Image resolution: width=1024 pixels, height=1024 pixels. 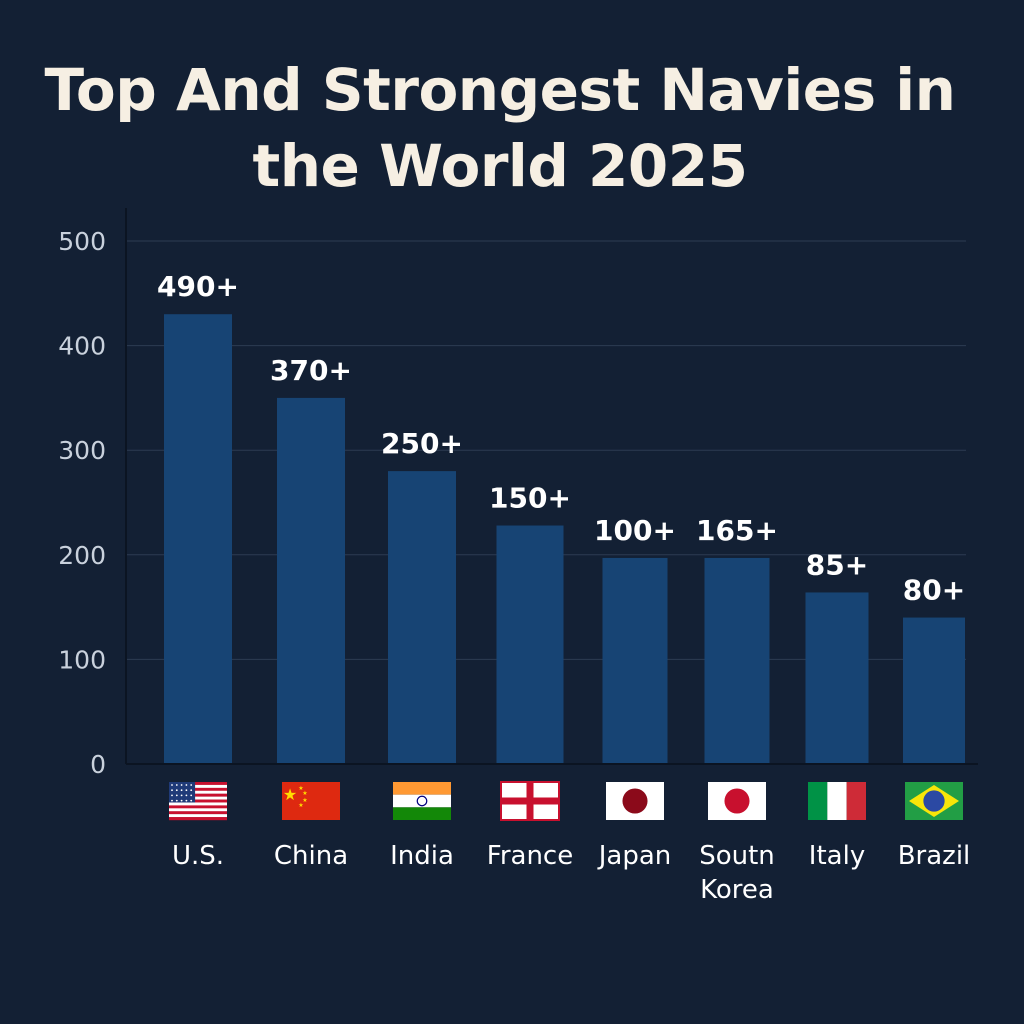 I want to click on data-label: 150+, so click(x=530, y=498).